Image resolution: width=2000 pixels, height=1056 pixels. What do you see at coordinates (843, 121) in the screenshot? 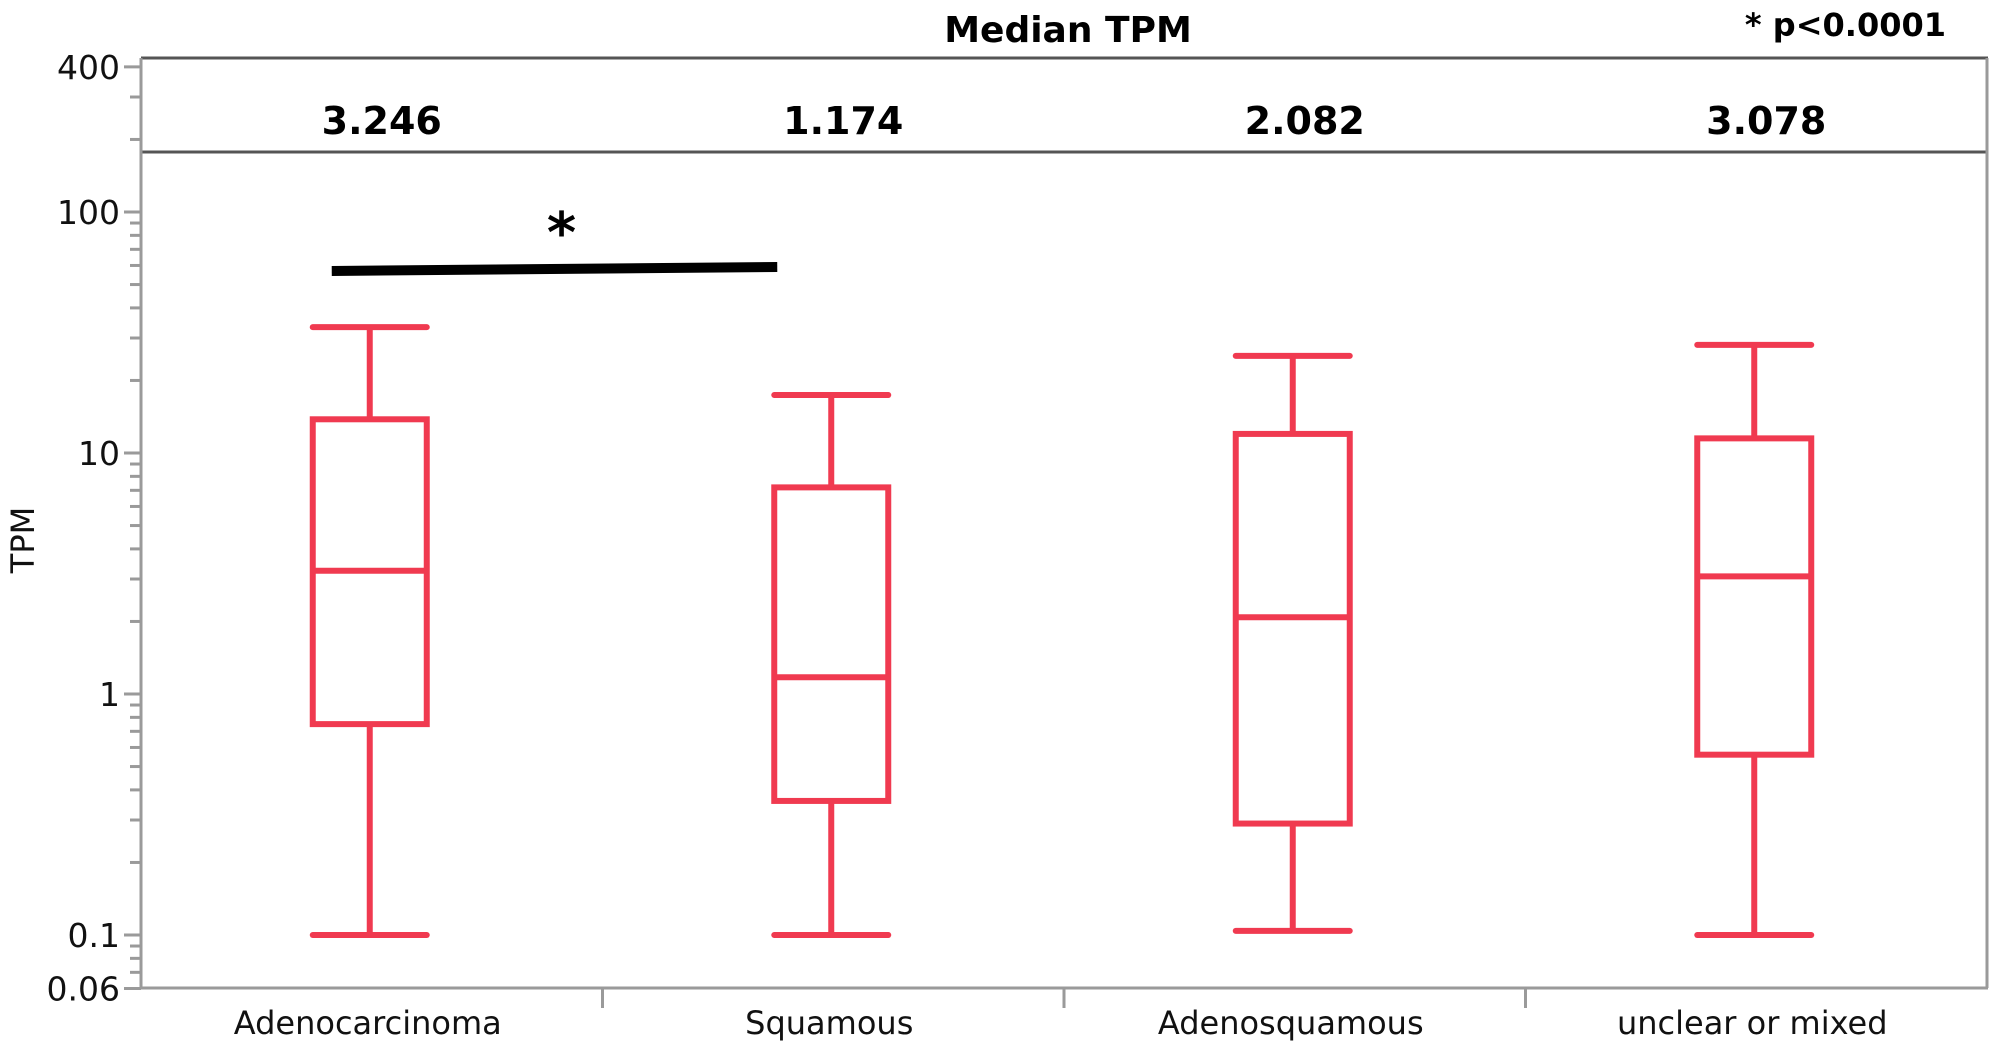
I see `median-value: 1.174` at bounding box center [843, 121].